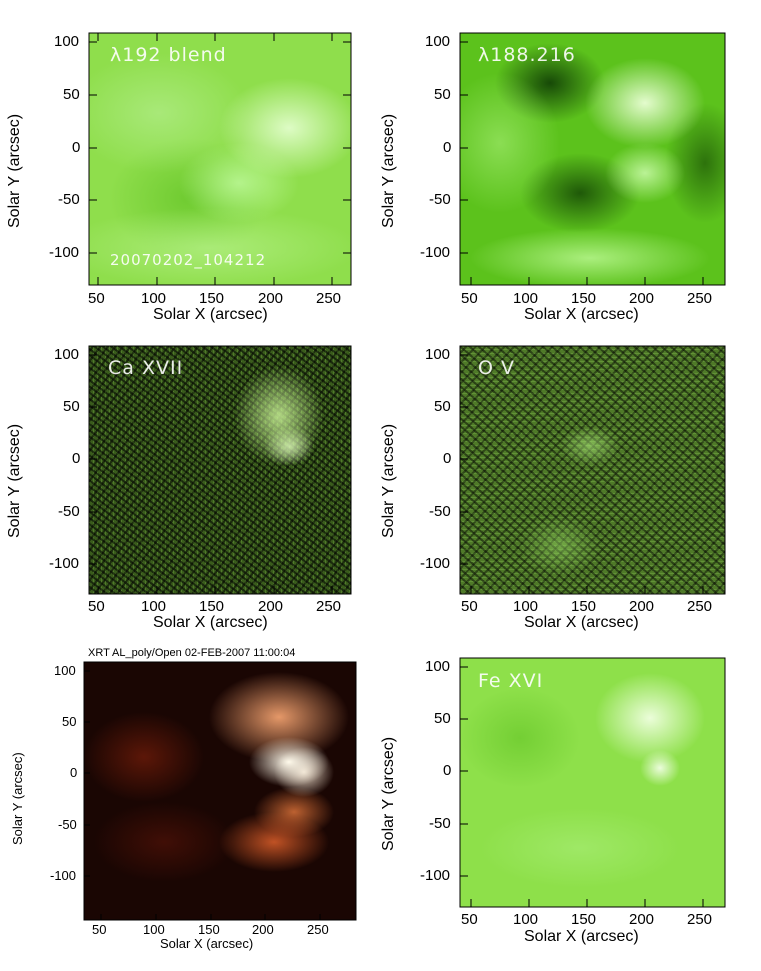 This screenshot has height=971, width=761. What do you see at coordinates (146, 368) in the screenshot?
I see `panel-label: Ca XVII` at bounding box center [146, 368].